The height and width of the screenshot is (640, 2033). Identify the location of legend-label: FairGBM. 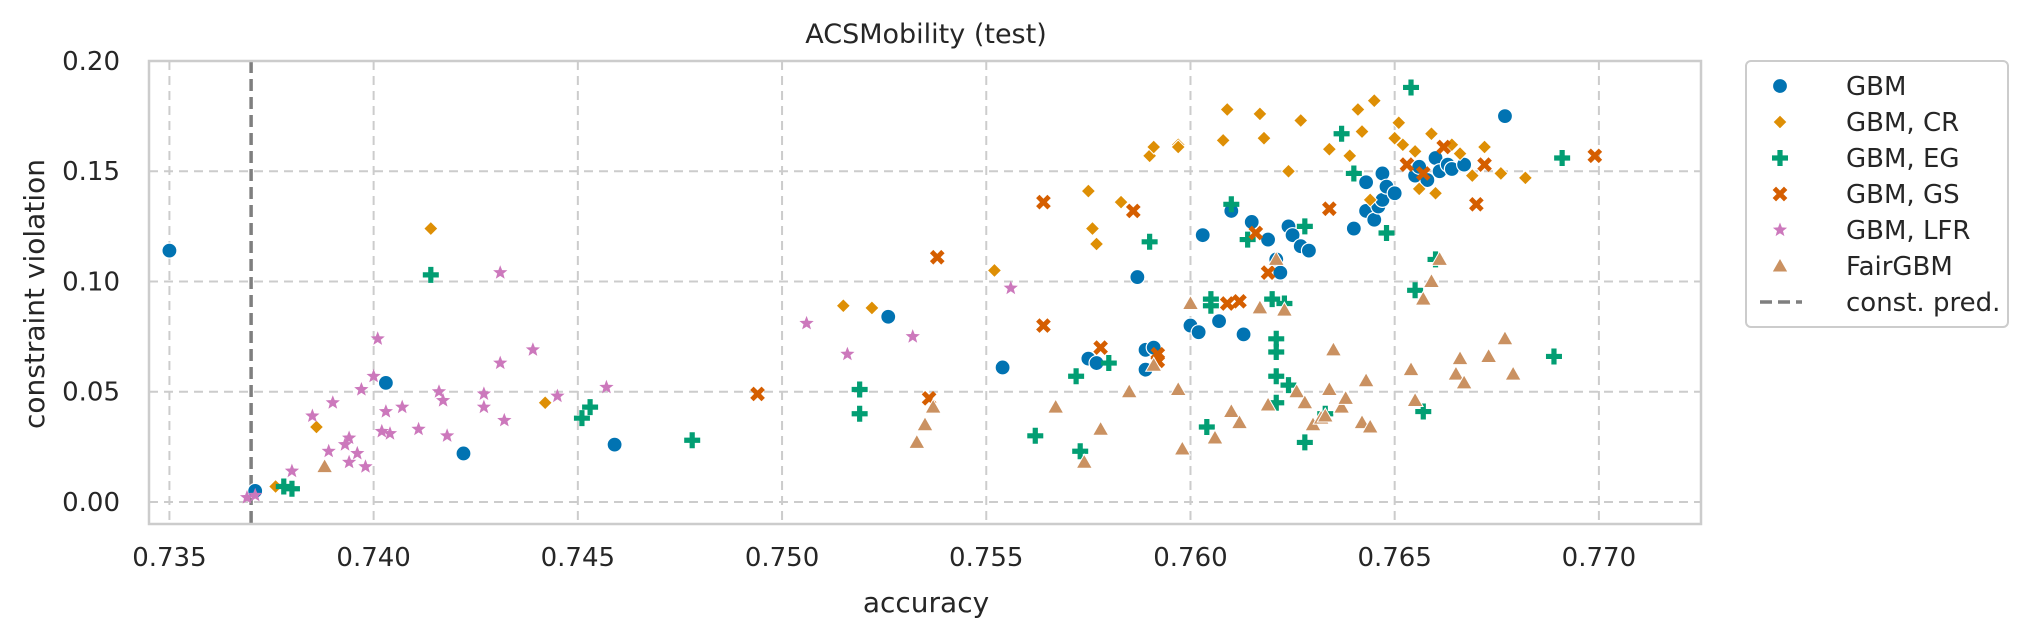
(1899, 267).